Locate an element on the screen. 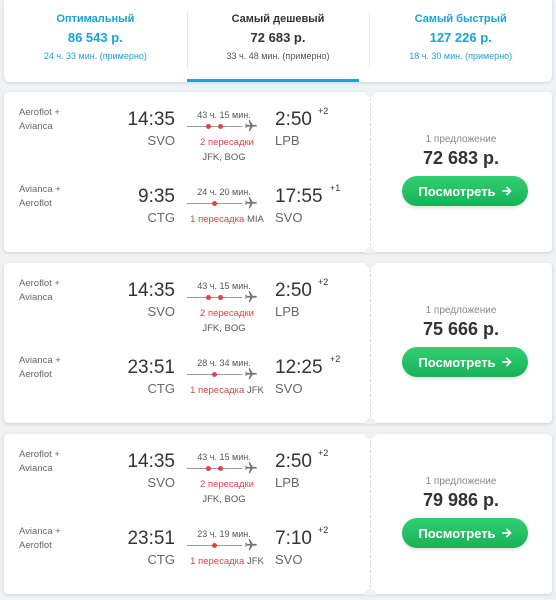 The width and height of the screenshot is (556, 600). stops-airports: MIA is located at coordinates (255, 219).